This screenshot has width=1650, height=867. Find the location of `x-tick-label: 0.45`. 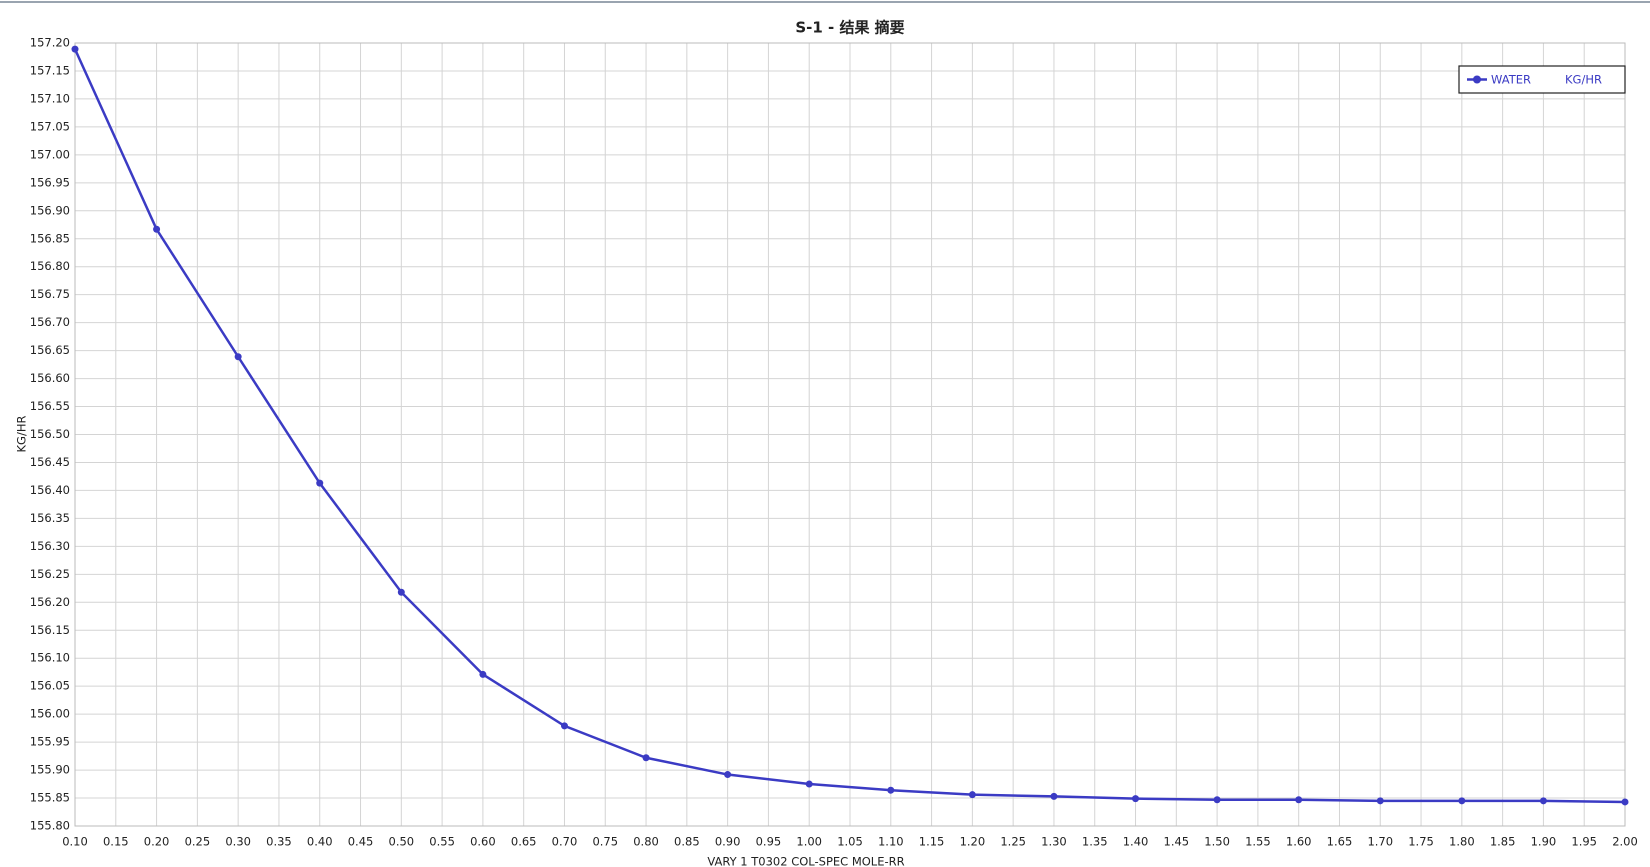

x-tick-label: 0.45 is located at coordinates (361, 842).